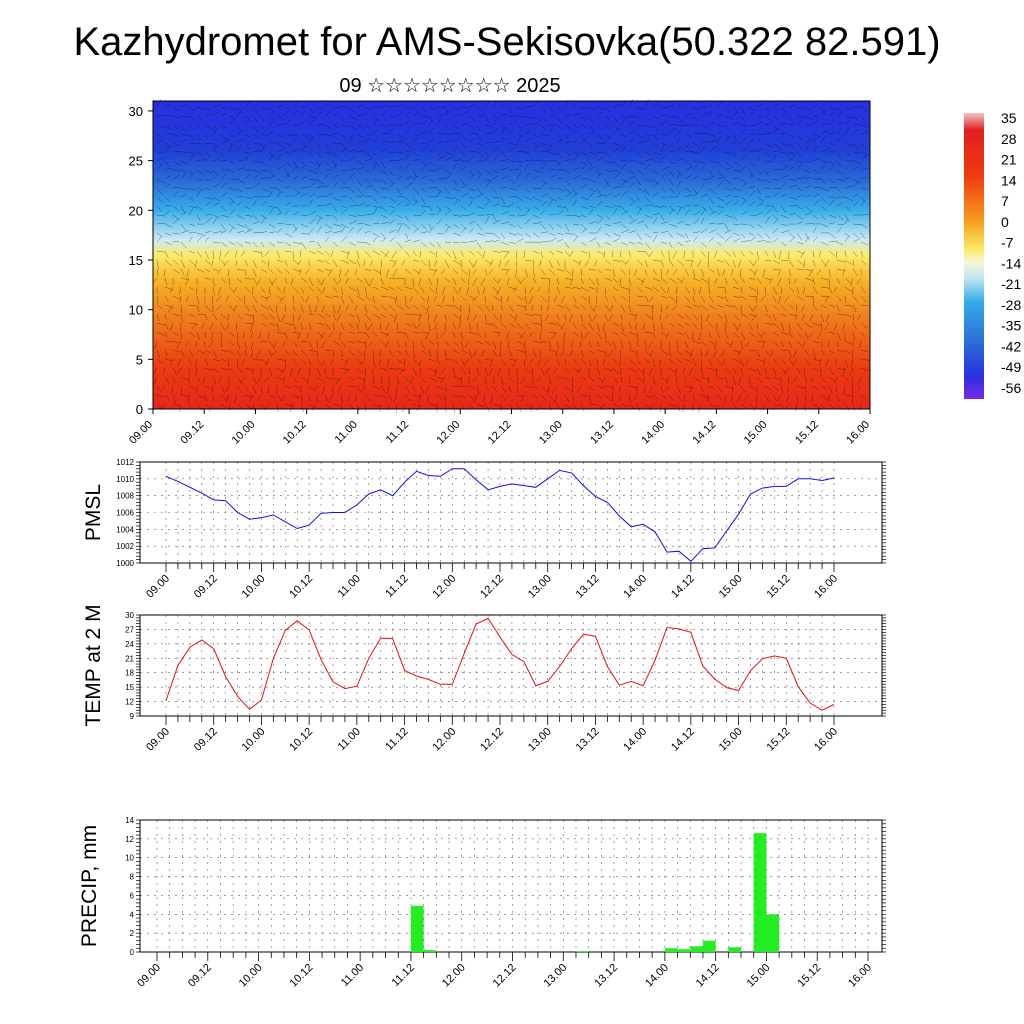  Describe the element at coordinates (683, 740) in the screenshot. I see `panel-x-tick-label: 14.12` at that location.